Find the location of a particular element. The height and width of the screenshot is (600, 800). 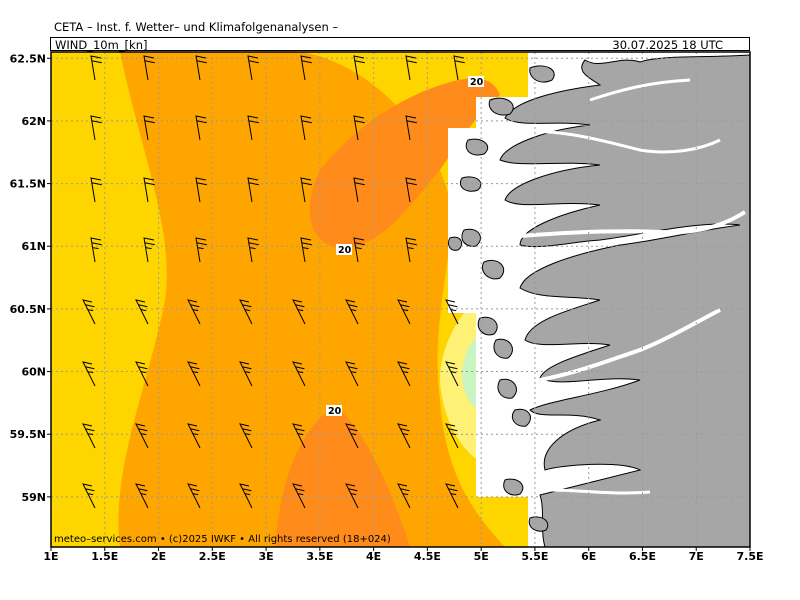

latitude-tick-label: 60N is located at coordinates (33, 372).